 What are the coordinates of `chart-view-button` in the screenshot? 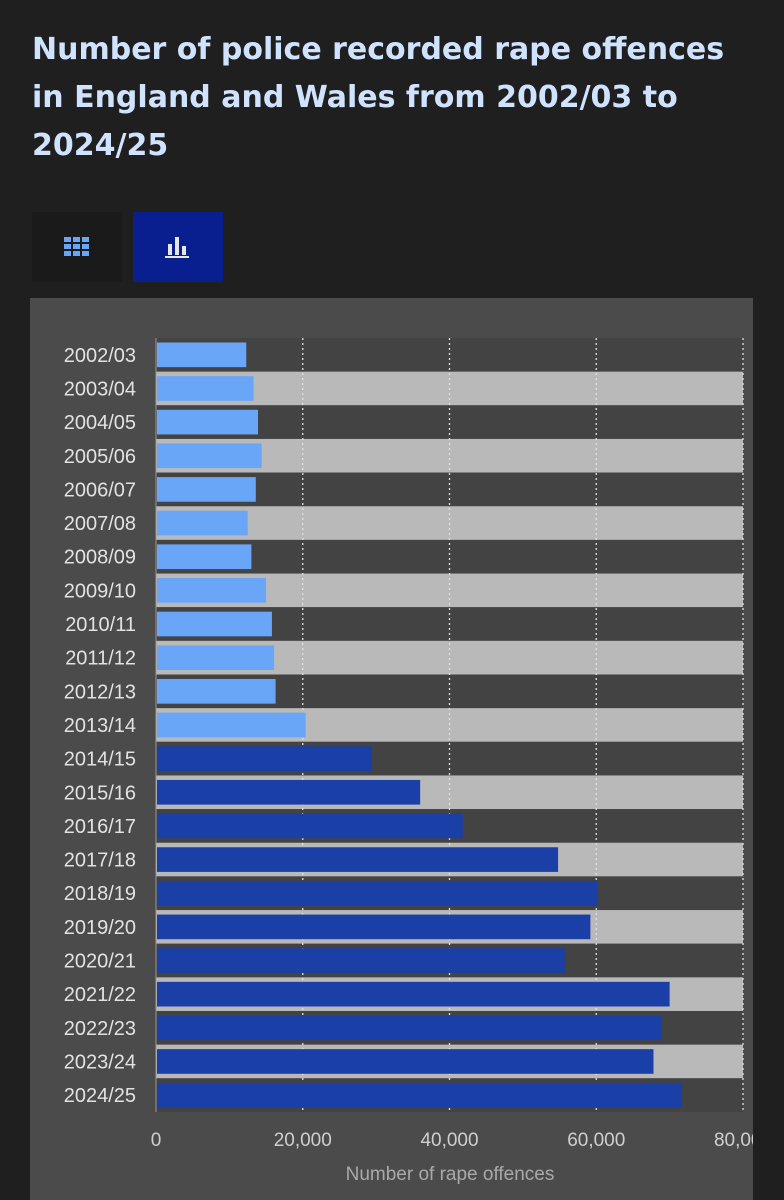 It's located at (178, 247).